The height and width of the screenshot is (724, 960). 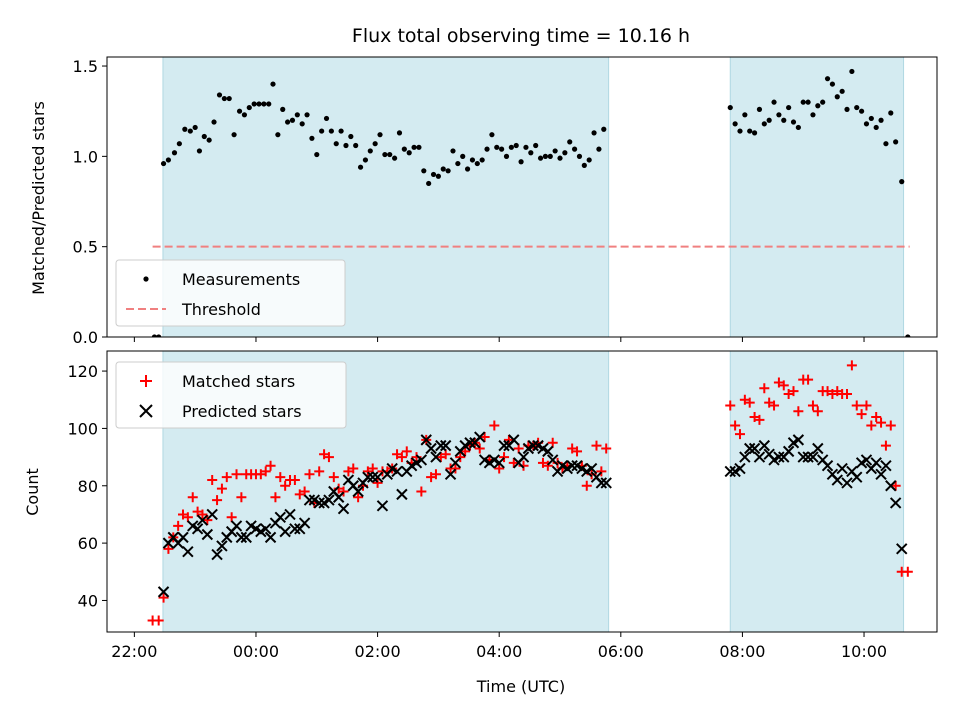 What do you see at coordinates (88, 486) in the screenshot?
I see `y-tick-label: 80` at bounding box center [88, 486].